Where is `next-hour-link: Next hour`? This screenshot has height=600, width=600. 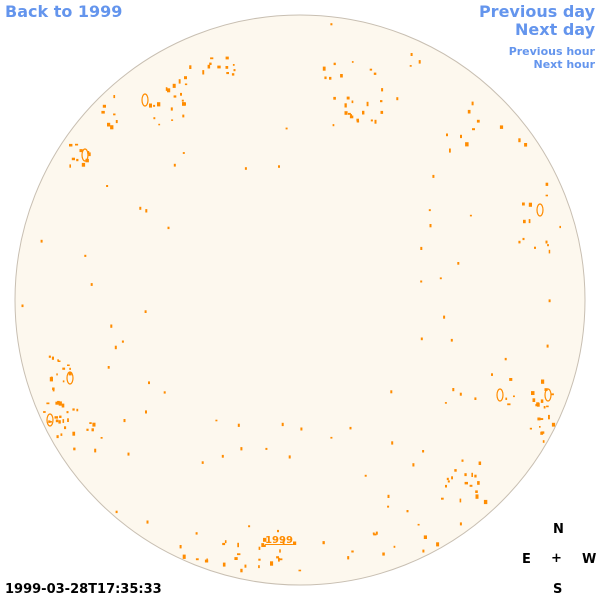
next-hour-link: Next hour is located at coordinates (564, 64).